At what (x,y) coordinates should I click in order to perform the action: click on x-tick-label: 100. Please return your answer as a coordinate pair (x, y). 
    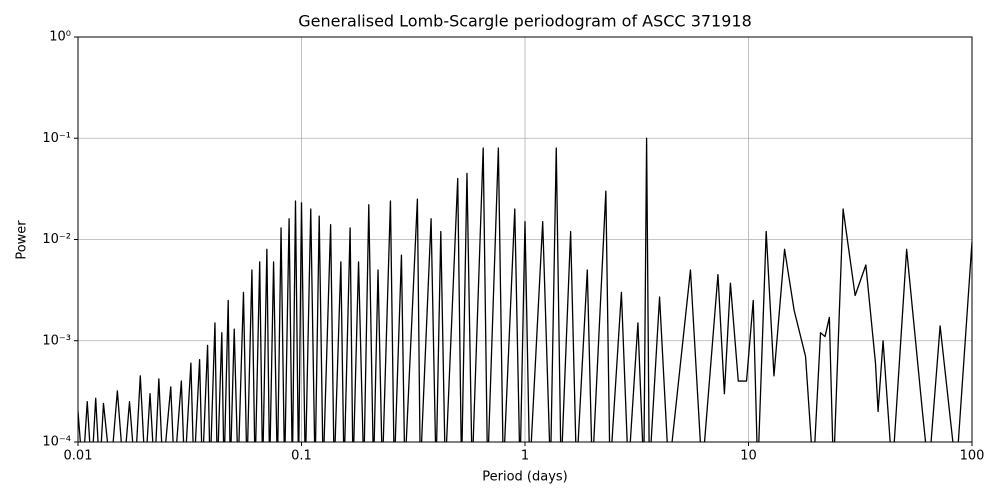
    Looking at the image, I should click on (972, 456).